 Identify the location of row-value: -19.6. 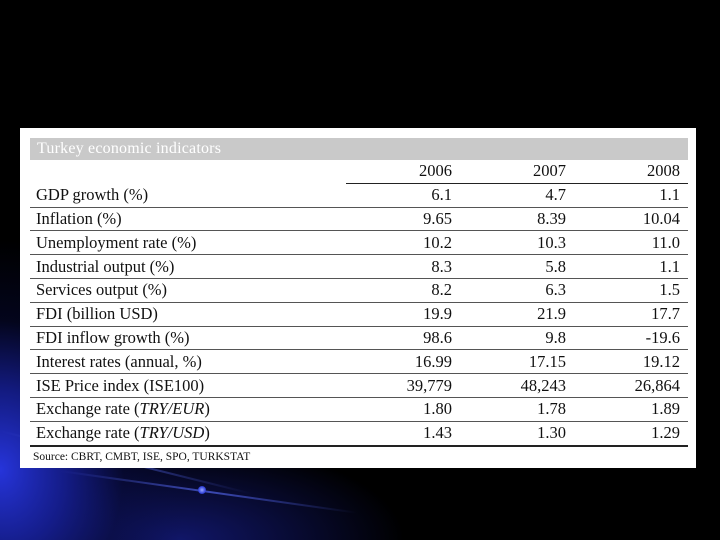
(631, 338).